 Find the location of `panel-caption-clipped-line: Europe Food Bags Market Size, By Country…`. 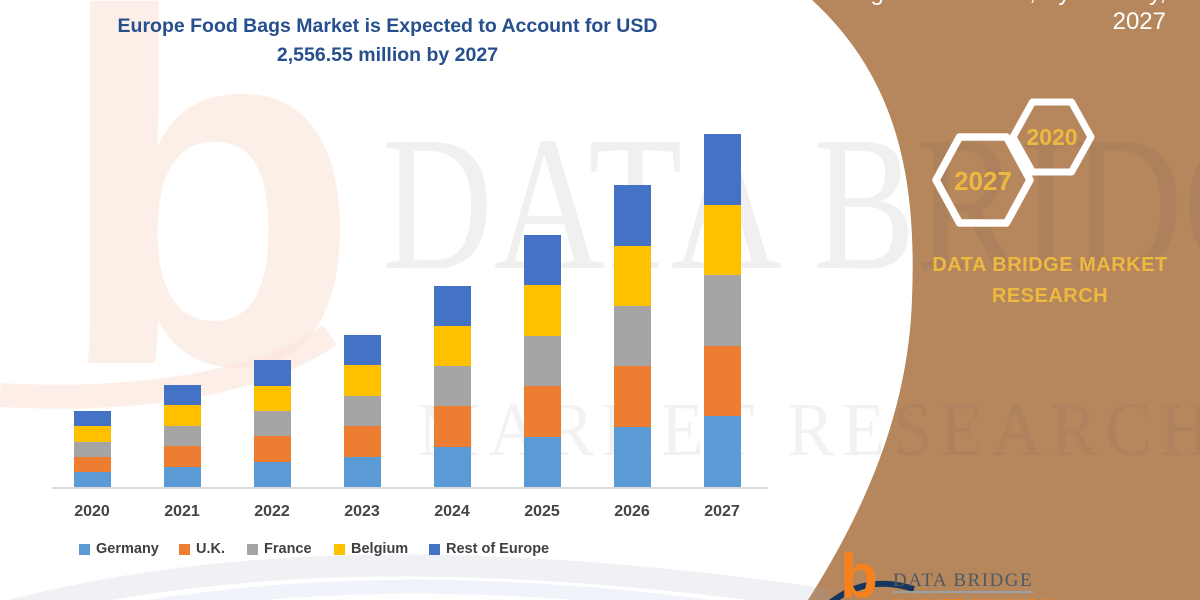

panel-caption-clipped-line: Europe Food Bags Market Size, By Country… is located at coordinates (931, 3).